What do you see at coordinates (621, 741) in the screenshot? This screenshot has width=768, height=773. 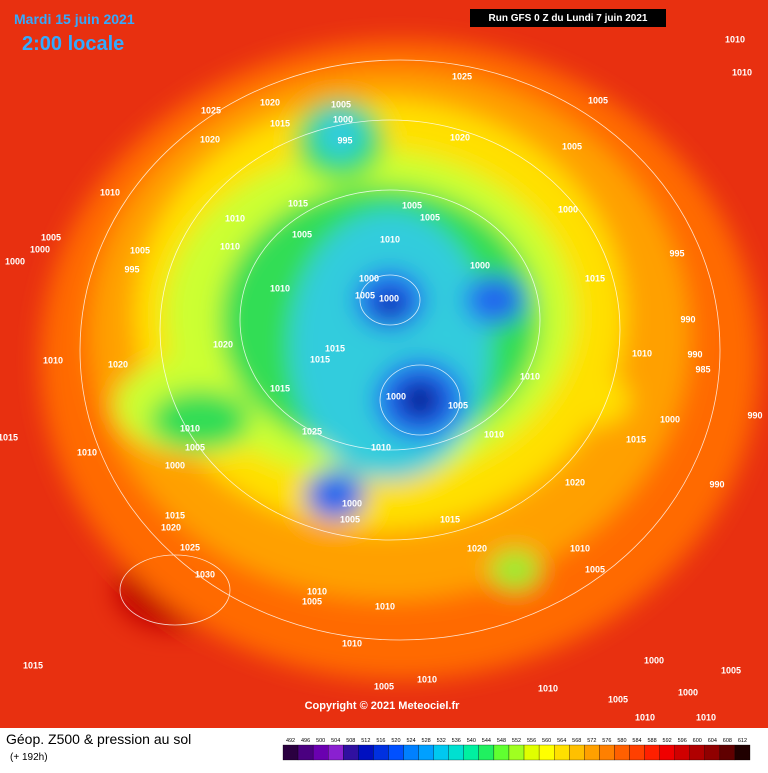 I see `legend-level: 580` at bounding box center [621, 741].